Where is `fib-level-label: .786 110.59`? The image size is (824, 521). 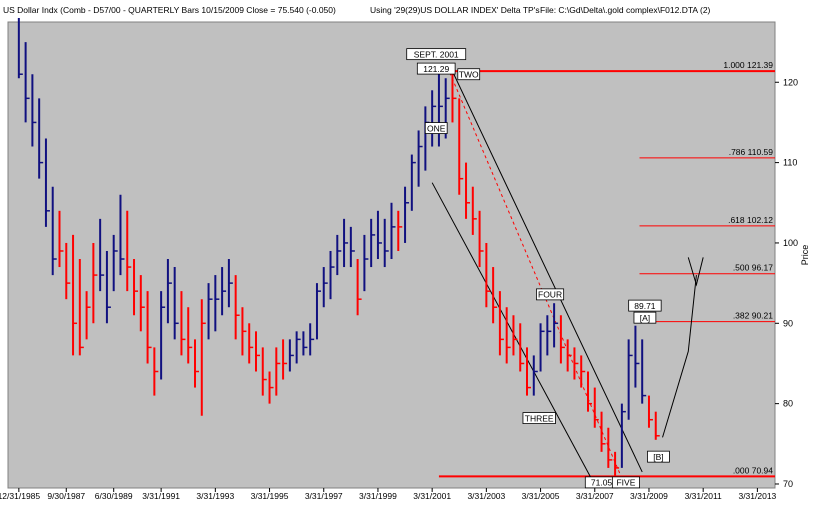
fib-level-label: .786 110.59 is located at coordinates (751, 152).